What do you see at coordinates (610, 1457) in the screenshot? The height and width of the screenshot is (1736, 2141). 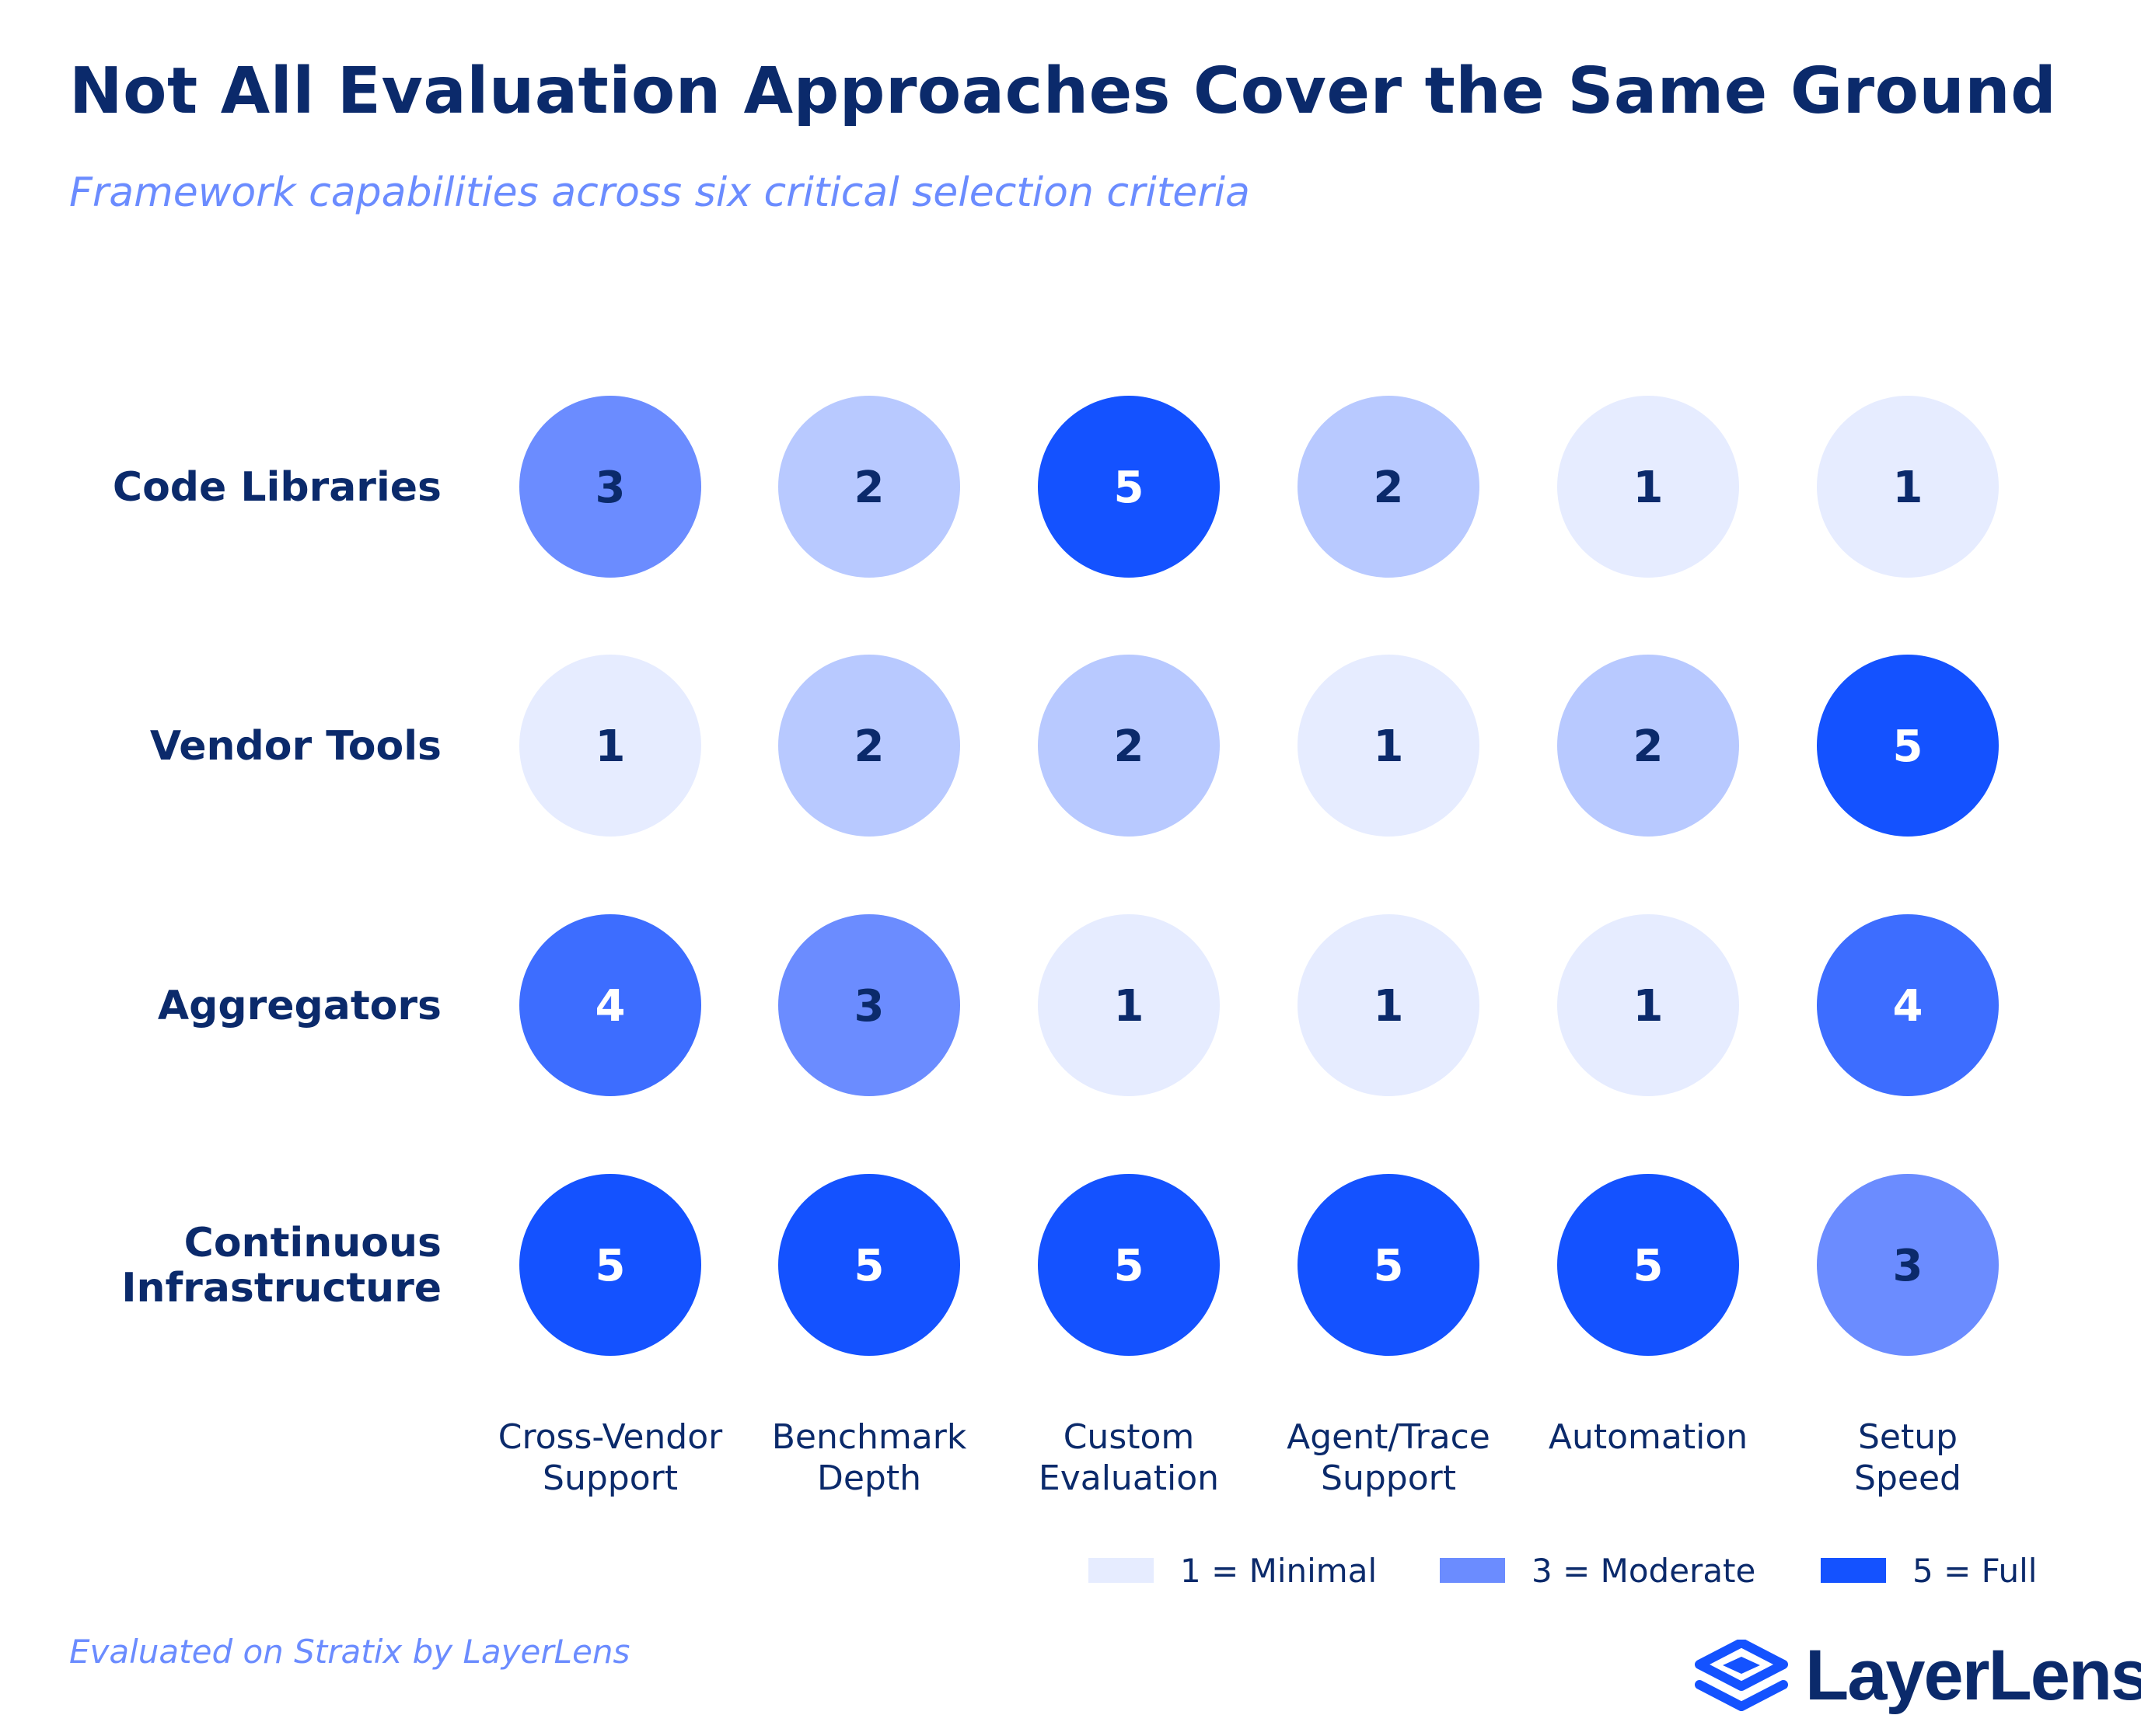 I see `column-label: Cross-Vendor Support` at bounding box center [610, 1457].